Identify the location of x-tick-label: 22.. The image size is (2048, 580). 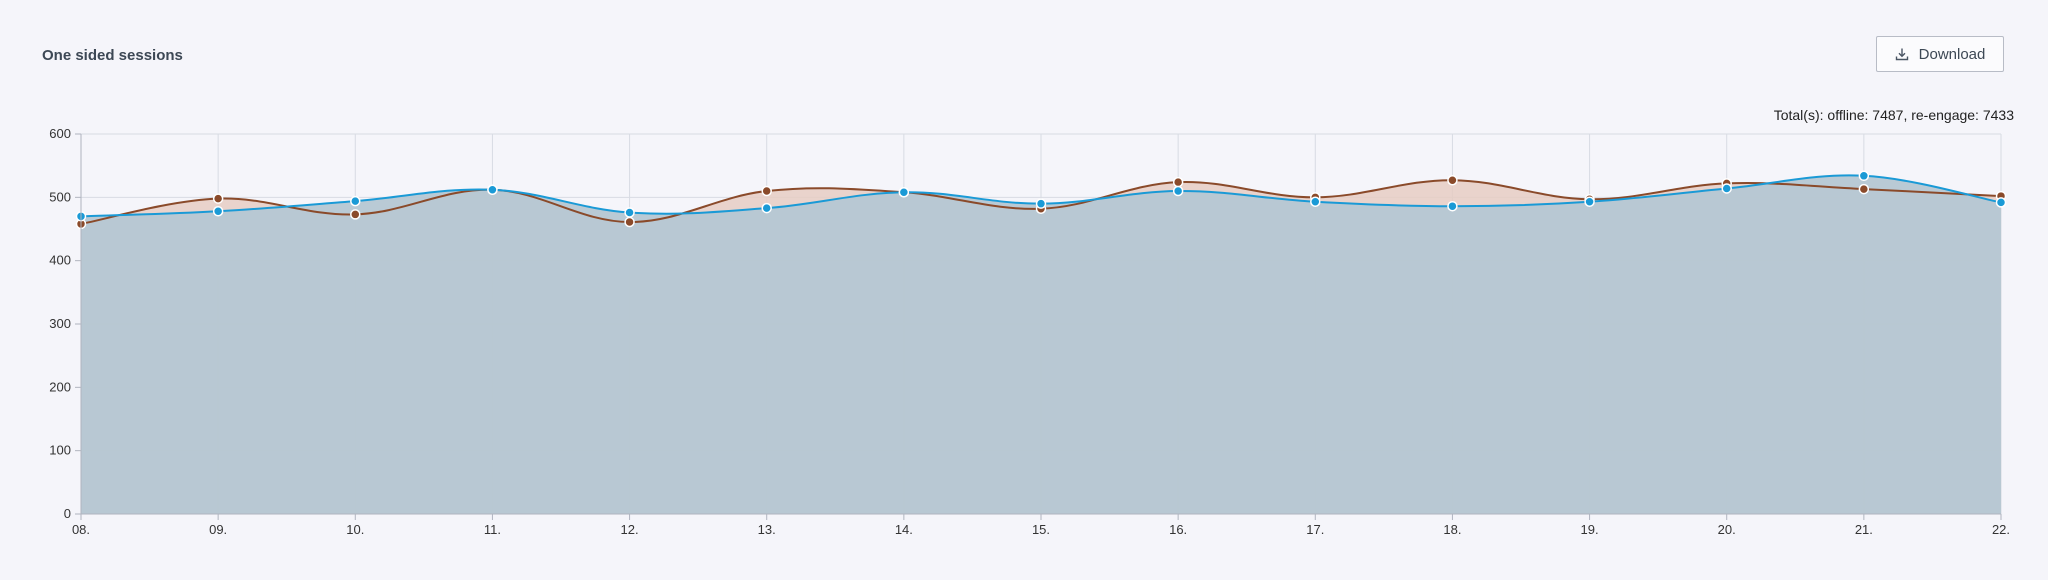
(2001, 529).